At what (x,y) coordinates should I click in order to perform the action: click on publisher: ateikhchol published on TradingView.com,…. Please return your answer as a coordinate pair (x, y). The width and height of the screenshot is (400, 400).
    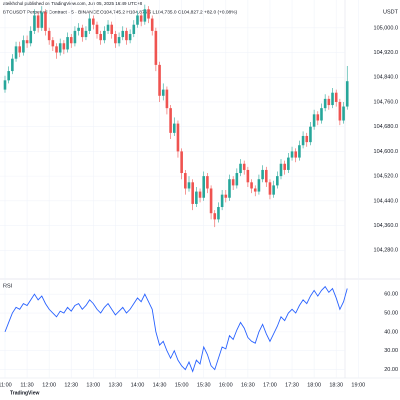
    Looking at the image, I should click on (73, 3).